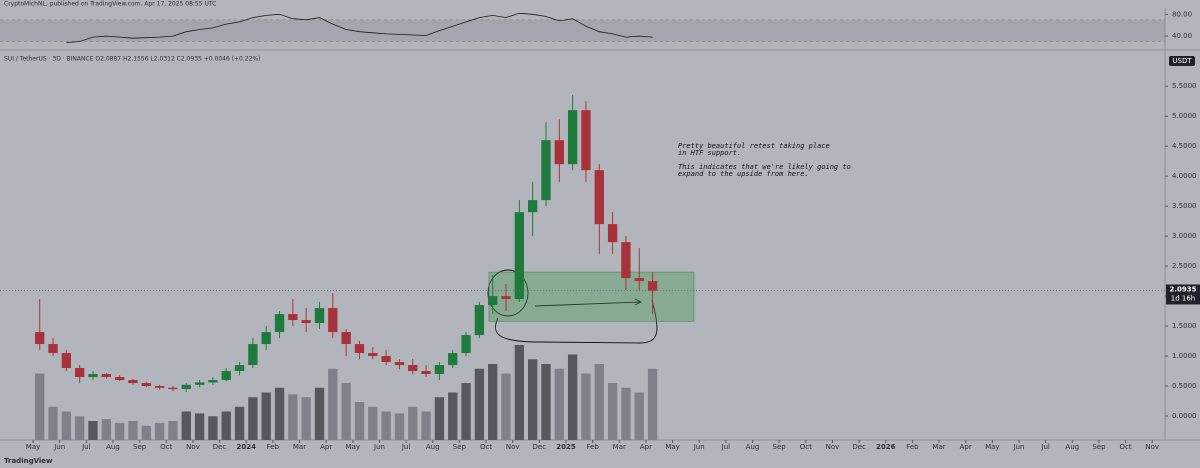 The image size is (1200, 468). I want to click on y-tick-label: 0.0000, so click(1184, 416).